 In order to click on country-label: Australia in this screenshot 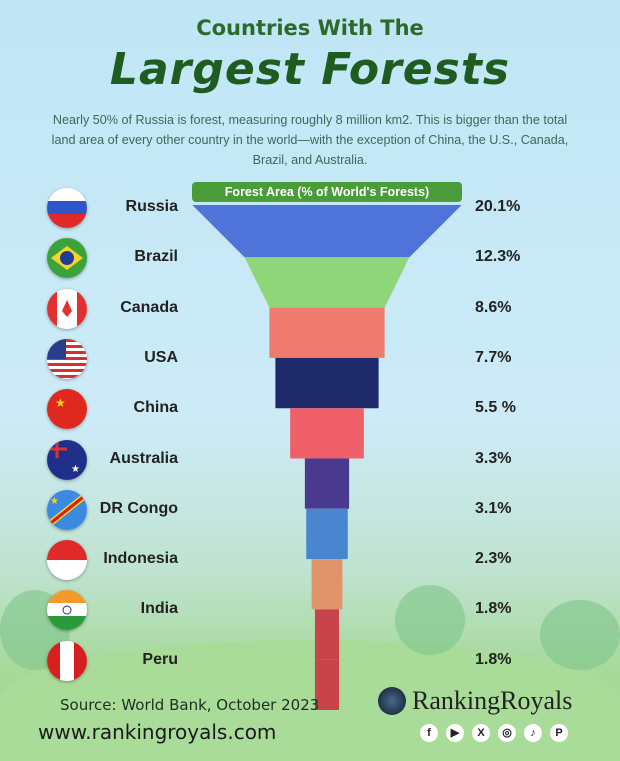, I will do `click(143, 458)`.